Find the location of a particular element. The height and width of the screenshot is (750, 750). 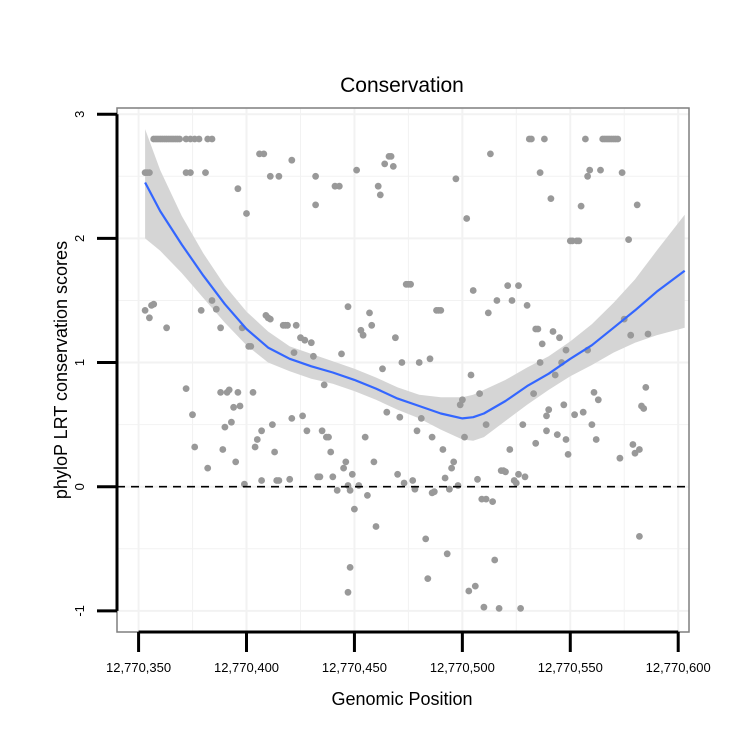

y-tick-label: 0 is located at coordinates (79, 486).